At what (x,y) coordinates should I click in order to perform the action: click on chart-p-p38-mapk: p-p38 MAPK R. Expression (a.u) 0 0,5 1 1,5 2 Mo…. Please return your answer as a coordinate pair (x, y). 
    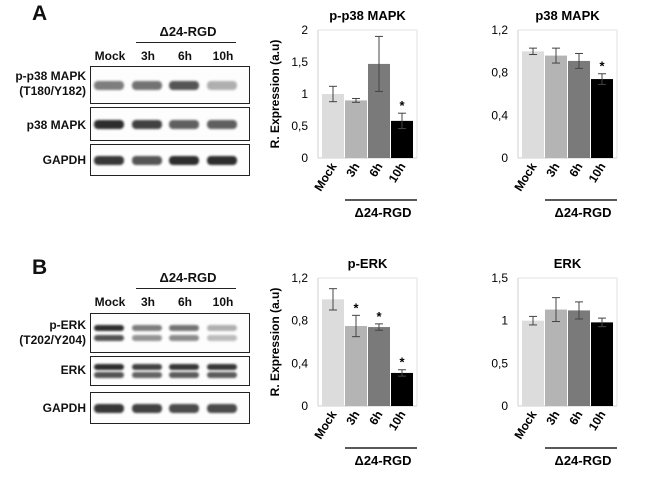
    Looking at the image, I should click on (343, 114).